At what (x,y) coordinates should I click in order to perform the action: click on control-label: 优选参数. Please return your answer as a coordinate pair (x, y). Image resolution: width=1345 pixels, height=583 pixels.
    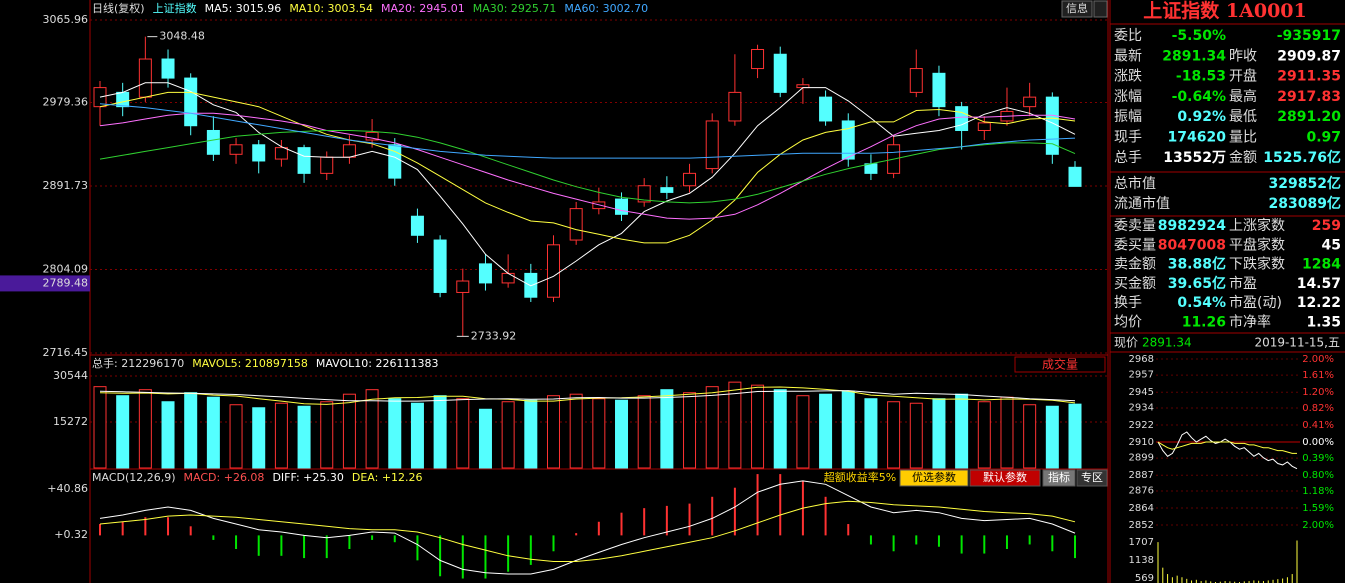
    Looking at the image, I should click on (934, 477).